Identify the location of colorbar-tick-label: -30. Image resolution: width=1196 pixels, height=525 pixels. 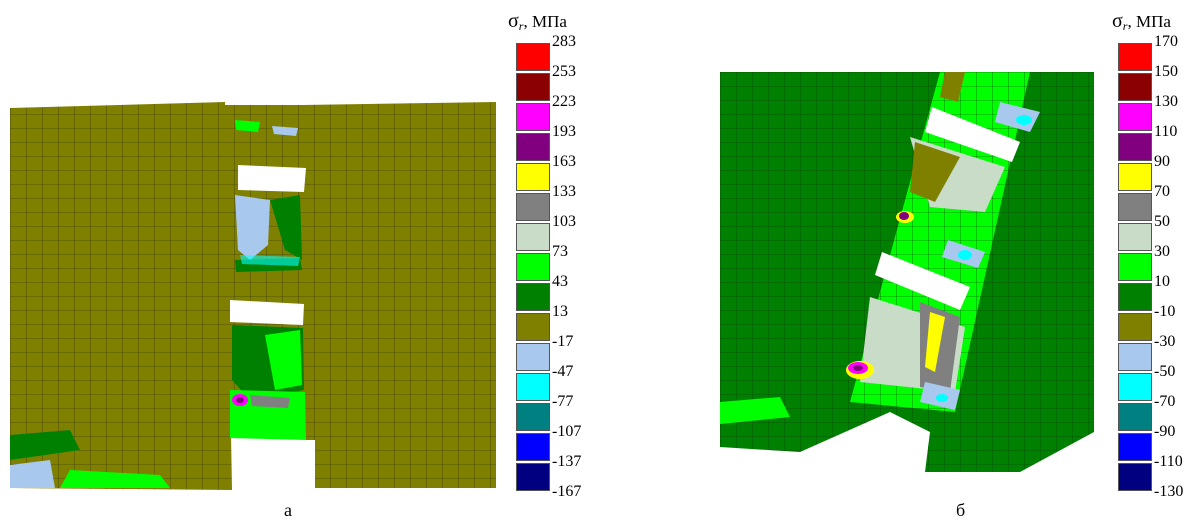
(1165, 341).